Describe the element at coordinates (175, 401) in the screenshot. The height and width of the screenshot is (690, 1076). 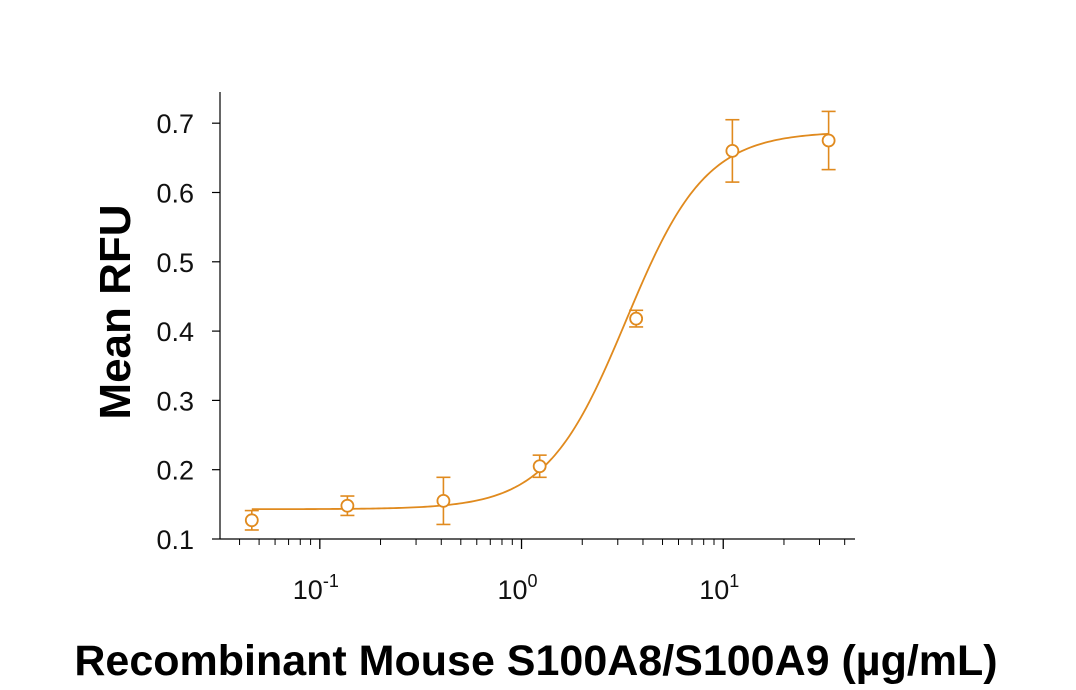
I see `y-tick-label: 0.3` at that location.